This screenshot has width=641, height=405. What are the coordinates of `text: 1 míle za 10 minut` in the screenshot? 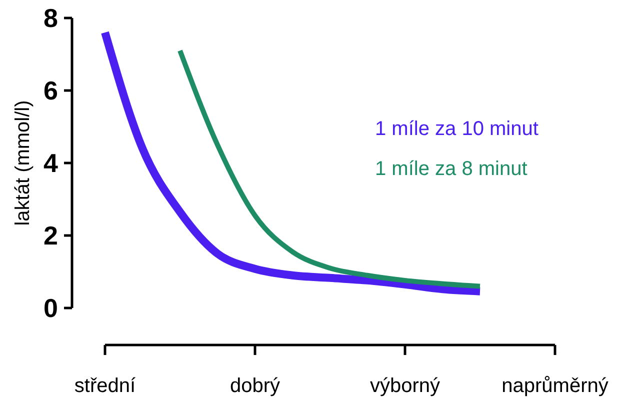 It's located at (457, 129).